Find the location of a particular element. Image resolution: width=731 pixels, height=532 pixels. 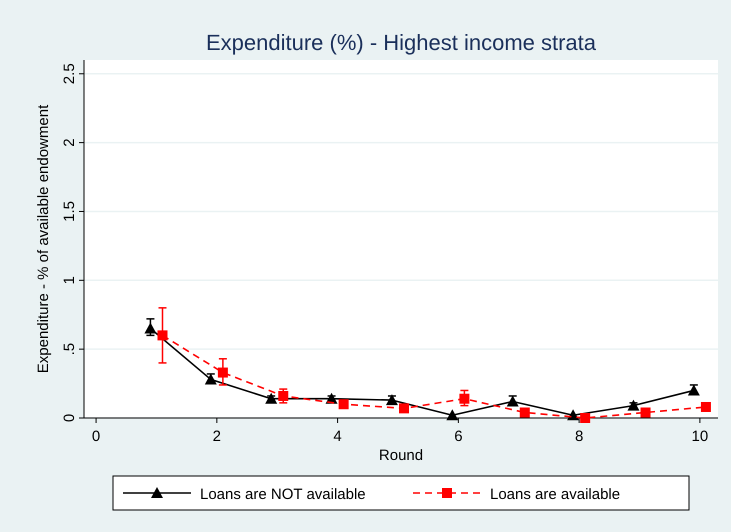

x-tick-label: 0 is located at coordinates (96, 436).